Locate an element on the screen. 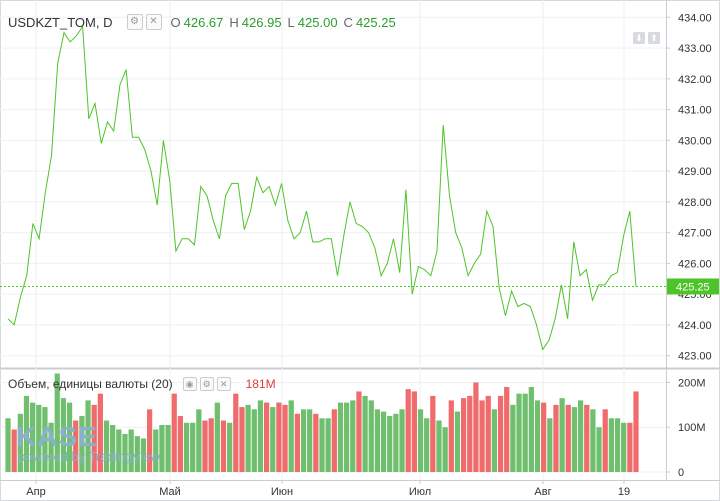  time-tick-label: Май is located at coordinates (170, 492).